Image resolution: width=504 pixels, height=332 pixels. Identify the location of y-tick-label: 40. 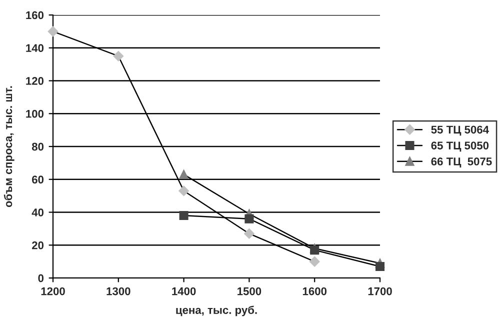
(38, 212).